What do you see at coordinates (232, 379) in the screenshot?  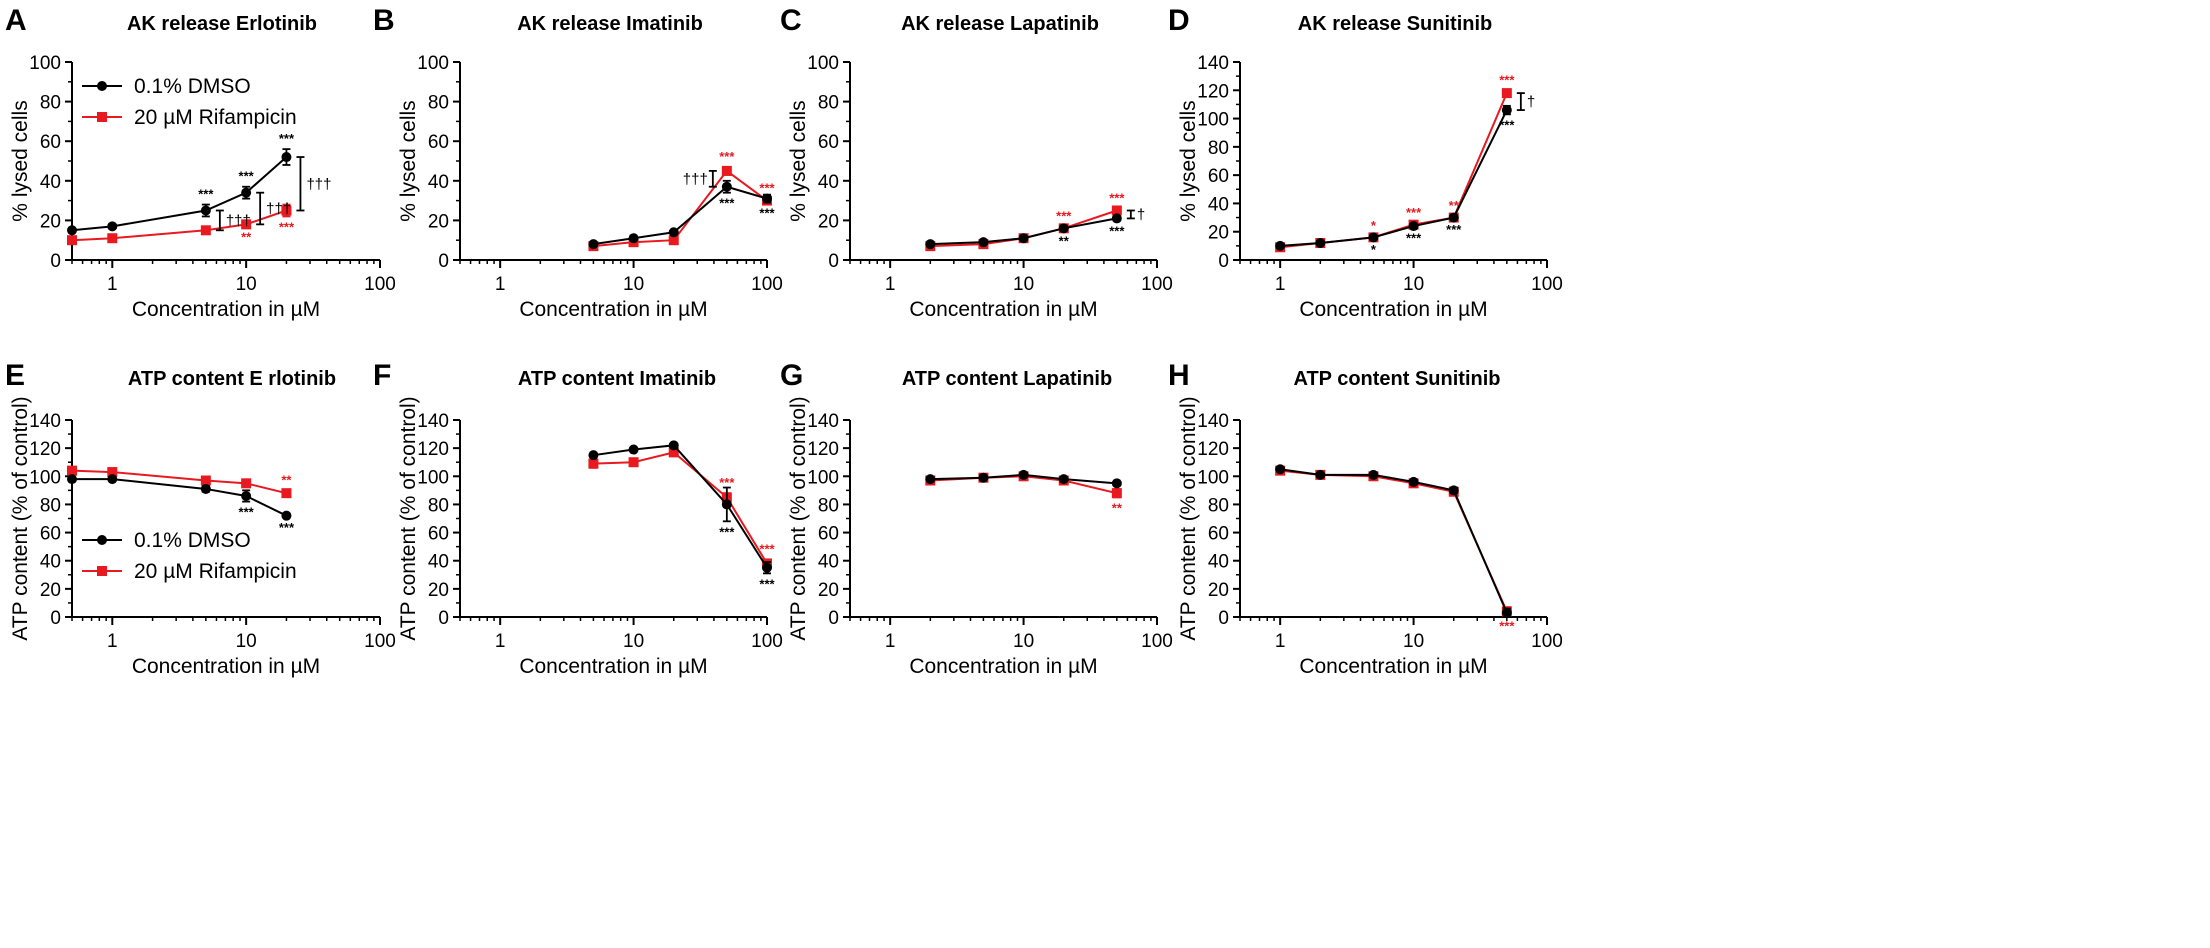 I see `panel-title: ATP content E rlotinib` at bounding box center [232, 379].